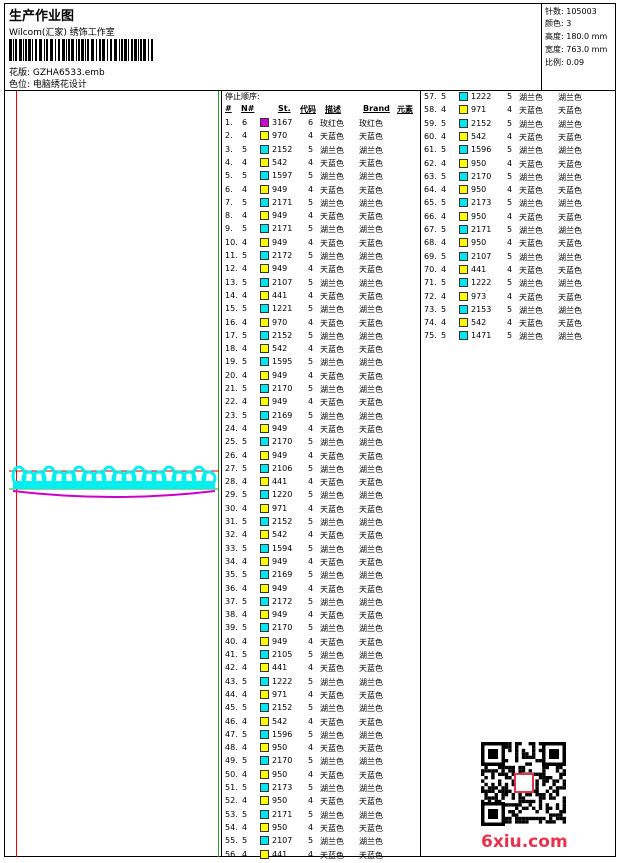  What do you see at coordinates (280, 854) in the screenshot?
I see `color-code: 441` at bounding box center [280, 854].